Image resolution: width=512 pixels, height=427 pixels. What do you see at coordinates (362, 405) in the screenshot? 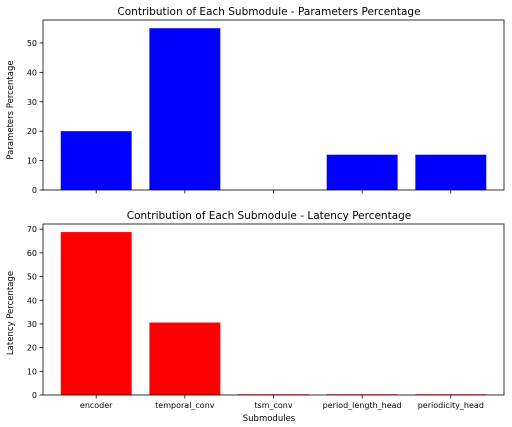
I see `x-tick-label: period_length_head` at bounding box center [362, 405].